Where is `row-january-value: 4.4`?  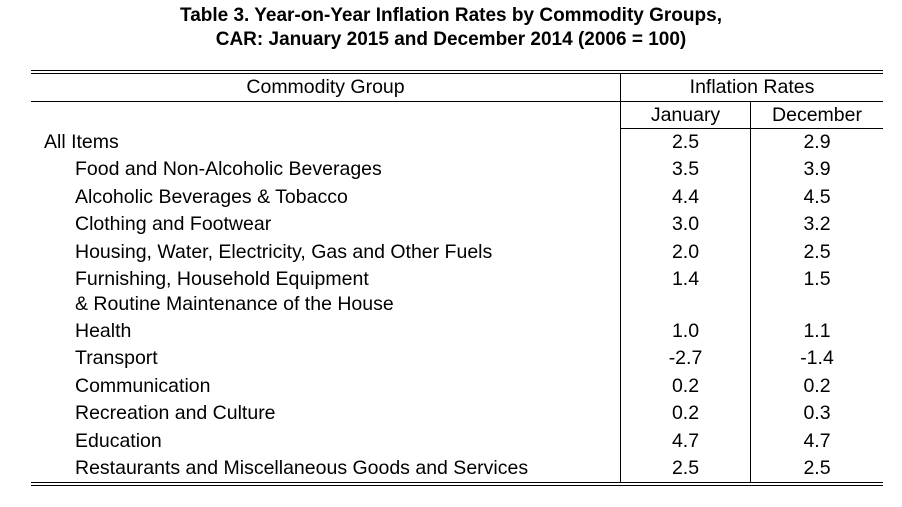
row-january-value: 4.4 is located at coordinates (685, 196).